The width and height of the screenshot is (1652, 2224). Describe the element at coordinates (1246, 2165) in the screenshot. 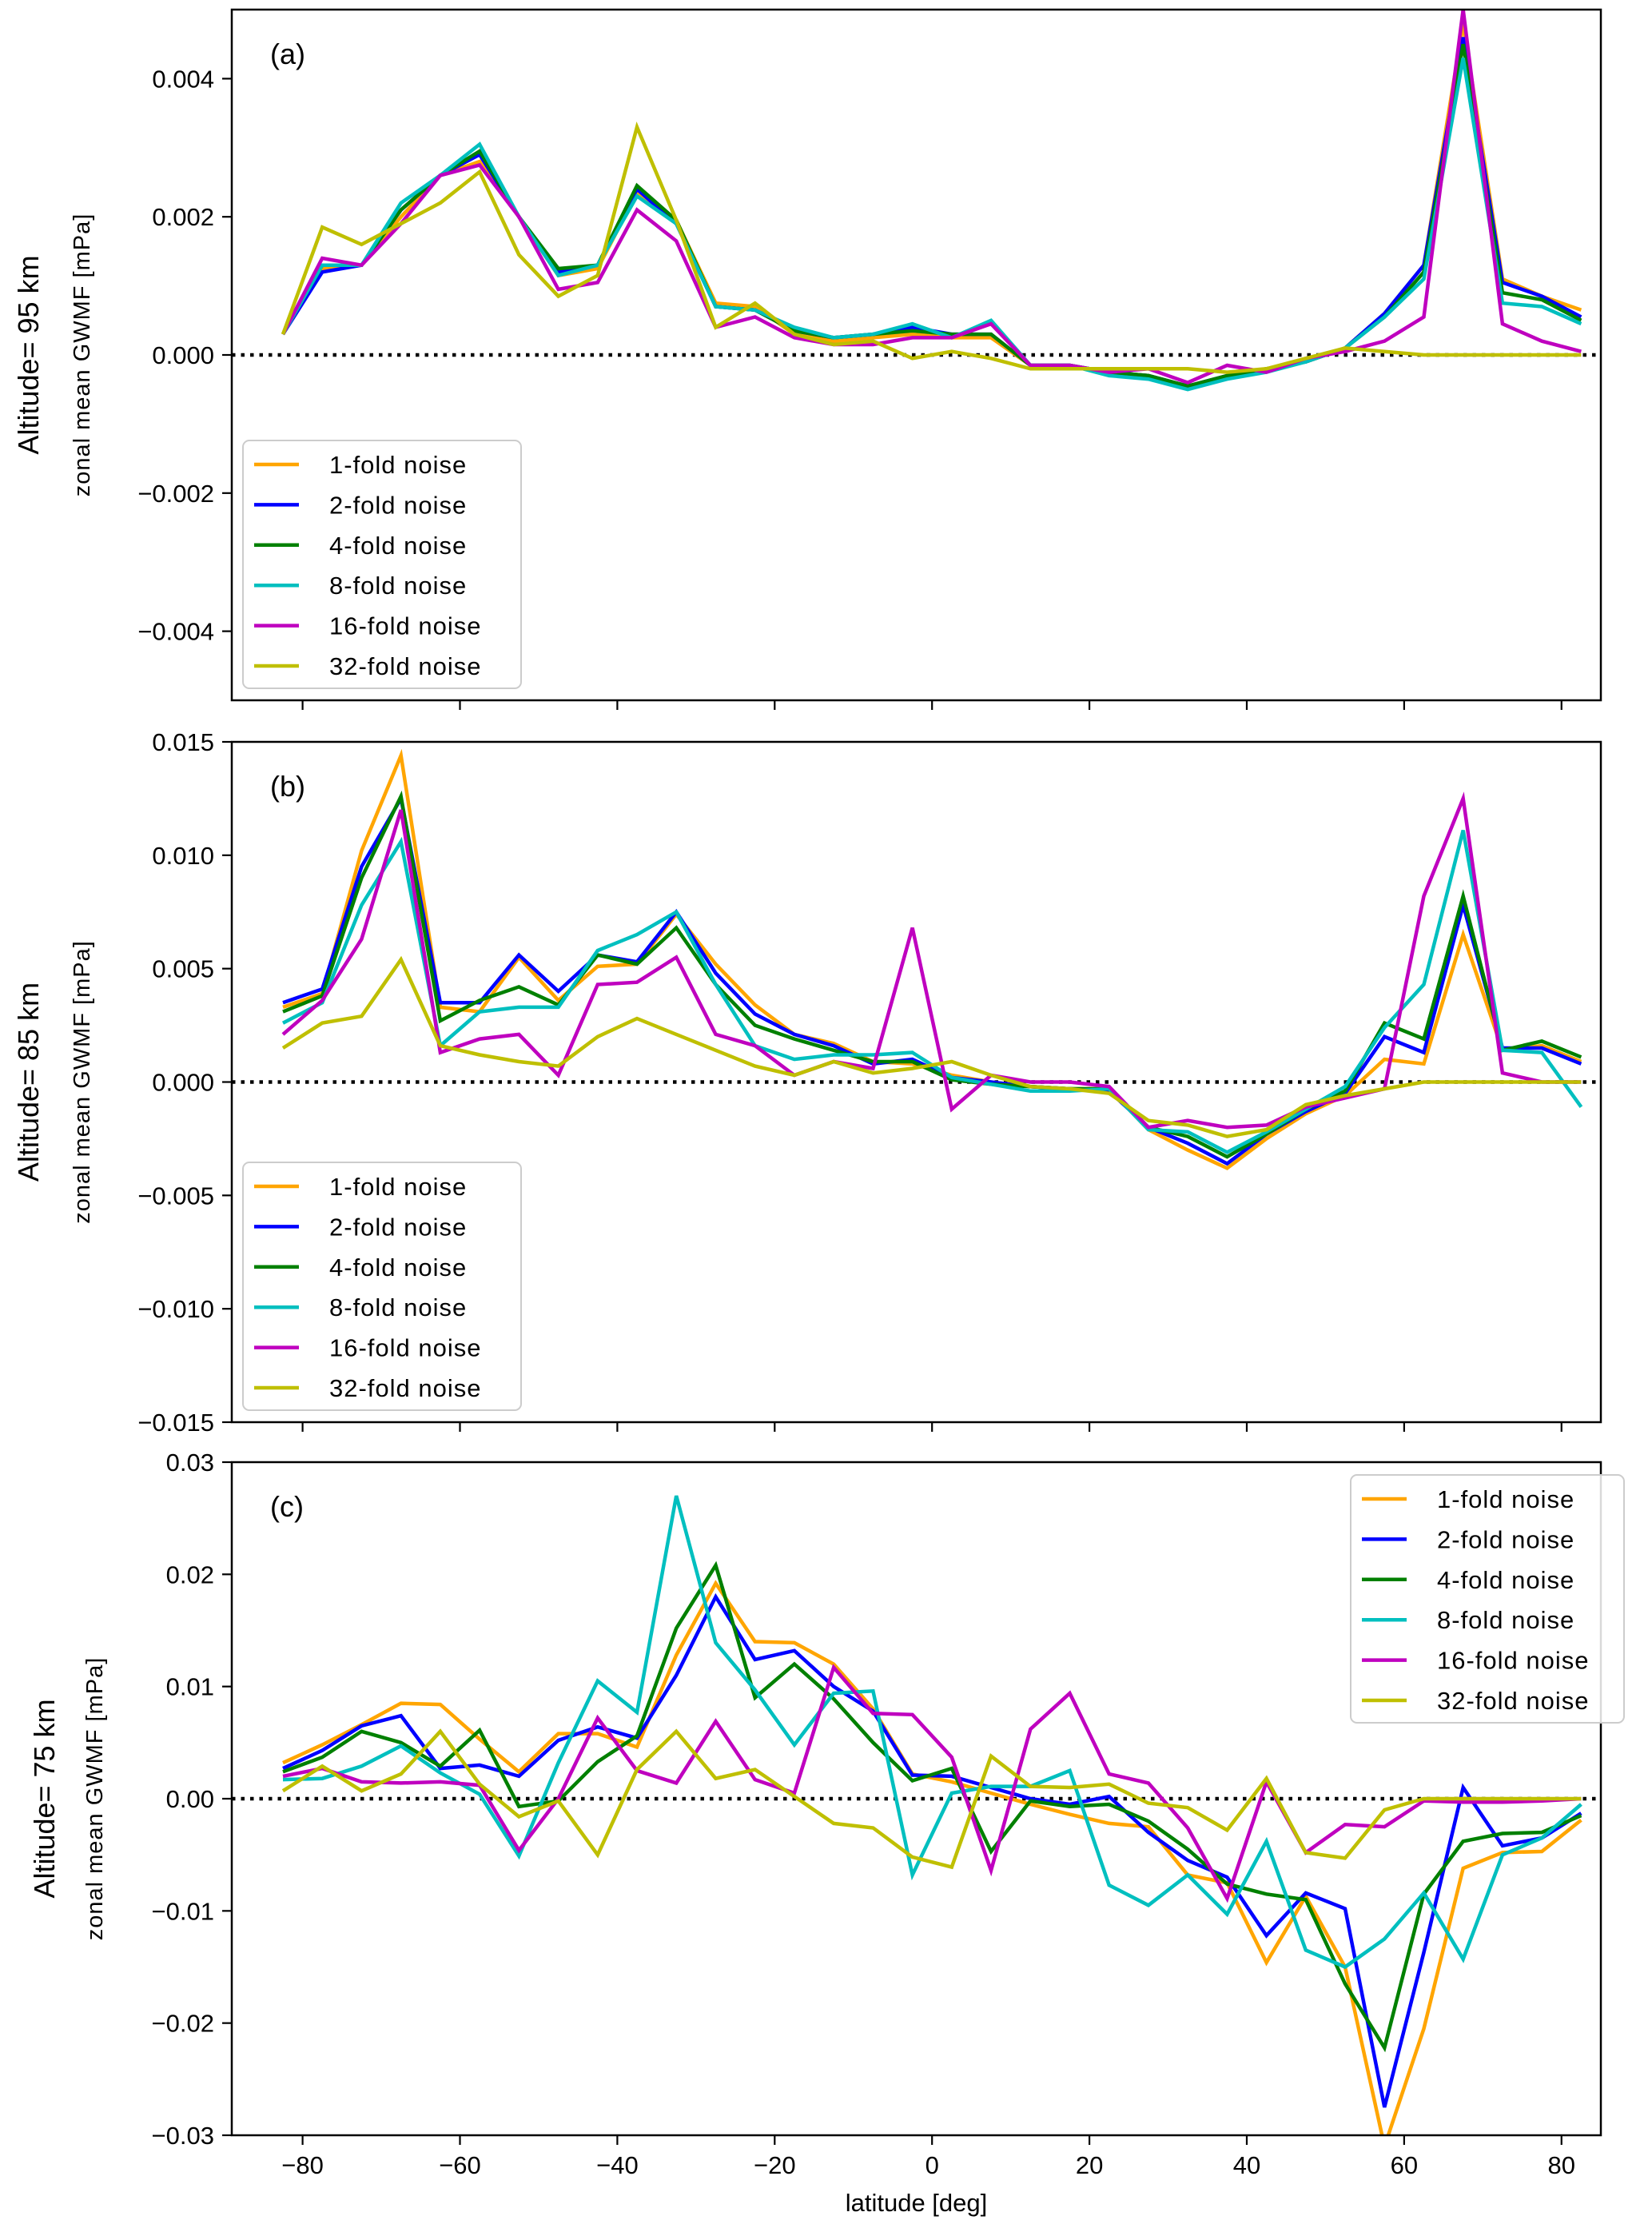

I see `x-tick-label: 40` at that location.